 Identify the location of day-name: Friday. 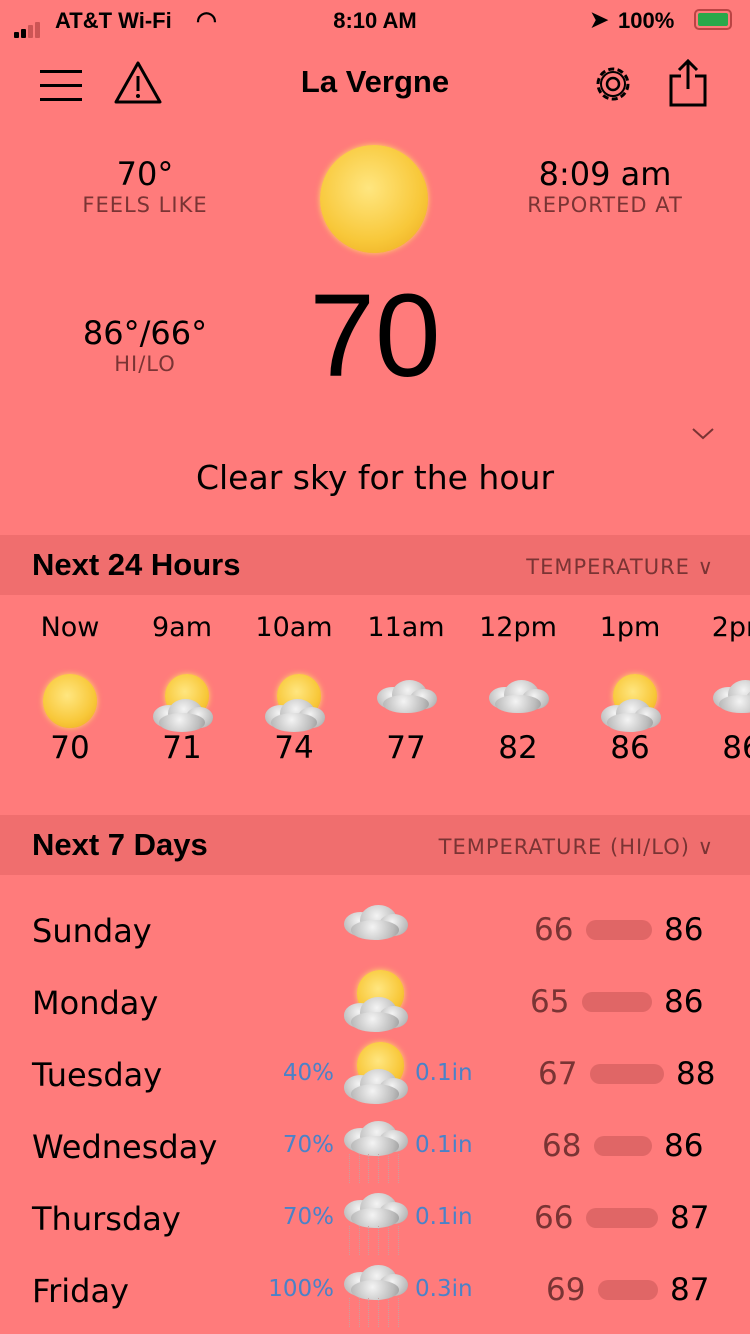
(80, 1291).